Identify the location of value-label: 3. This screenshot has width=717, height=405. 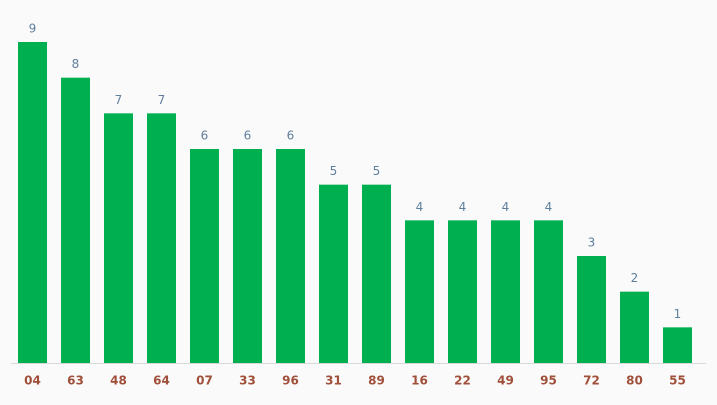
(592, 243).